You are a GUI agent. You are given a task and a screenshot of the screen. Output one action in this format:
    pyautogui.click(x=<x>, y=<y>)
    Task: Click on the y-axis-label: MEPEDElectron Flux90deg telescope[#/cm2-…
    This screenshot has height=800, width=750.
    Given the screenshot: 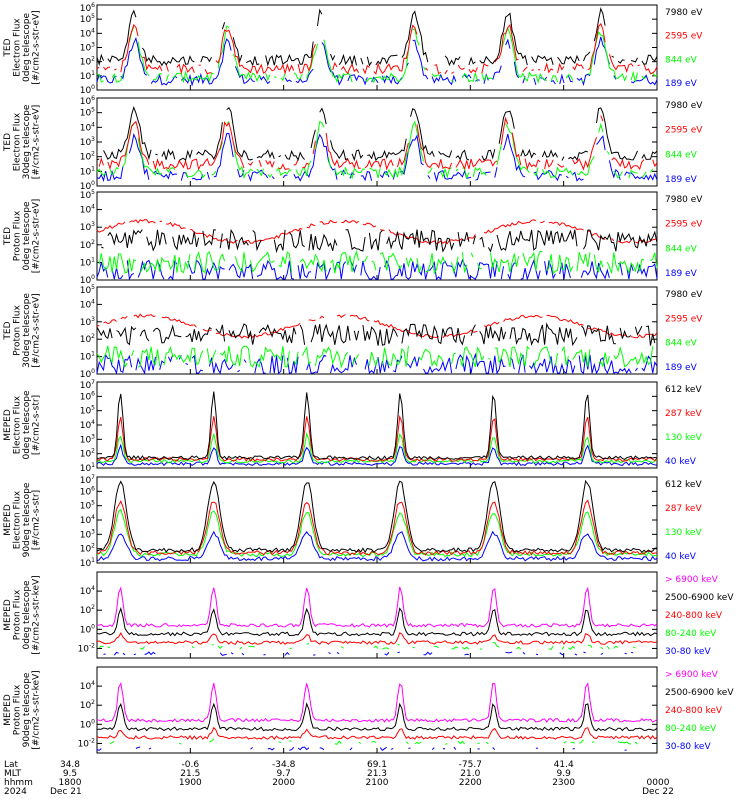 What is the action you would take?
    pyautogui.click(x=22, y=519)
    